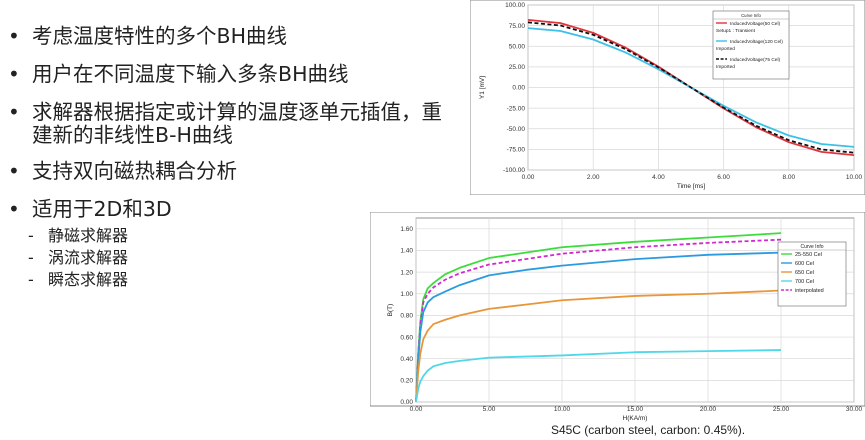 This screenshot has height=440, width=865. I want to click on bullet-text: 适用于2D和3D, so click(102, 209).